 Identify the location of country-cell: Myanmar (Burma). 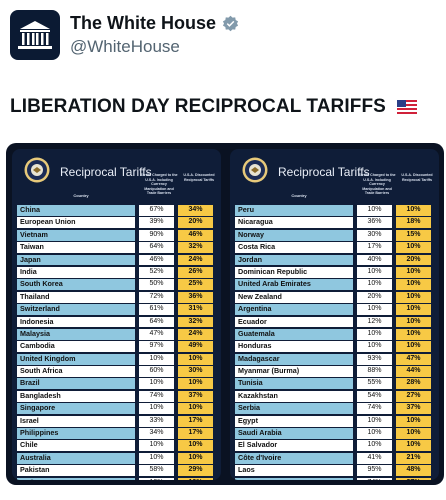
(294, 371).